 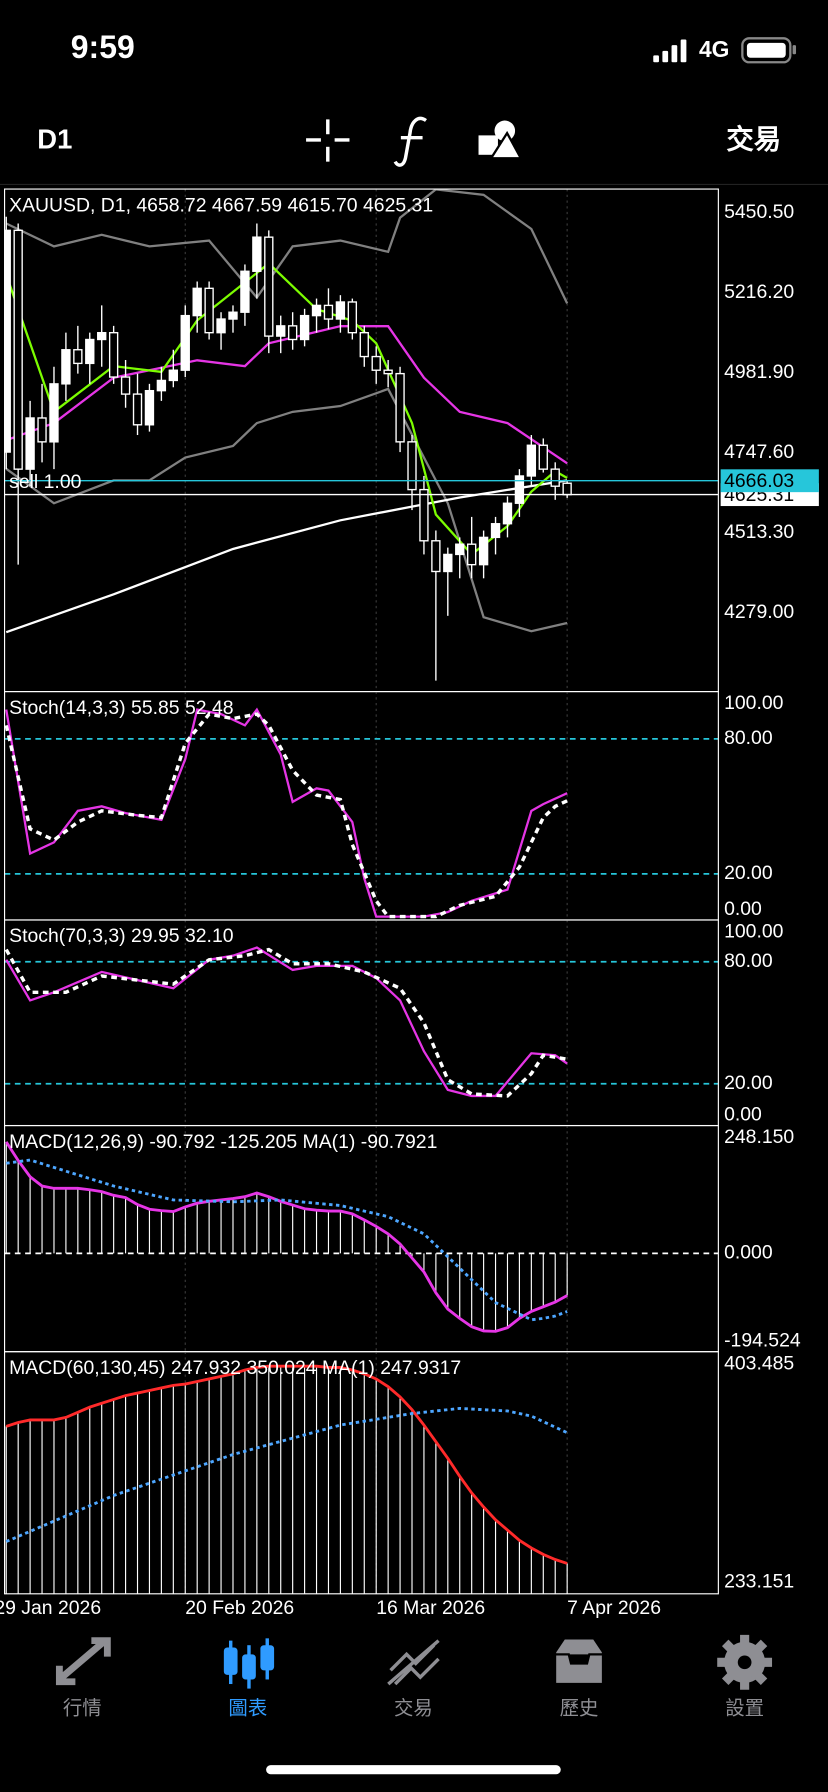 What do you see at coordinates (759, 452) in the screenshot?
I see `y-tick-label: 4747.60` at bounding box center [759, 452].